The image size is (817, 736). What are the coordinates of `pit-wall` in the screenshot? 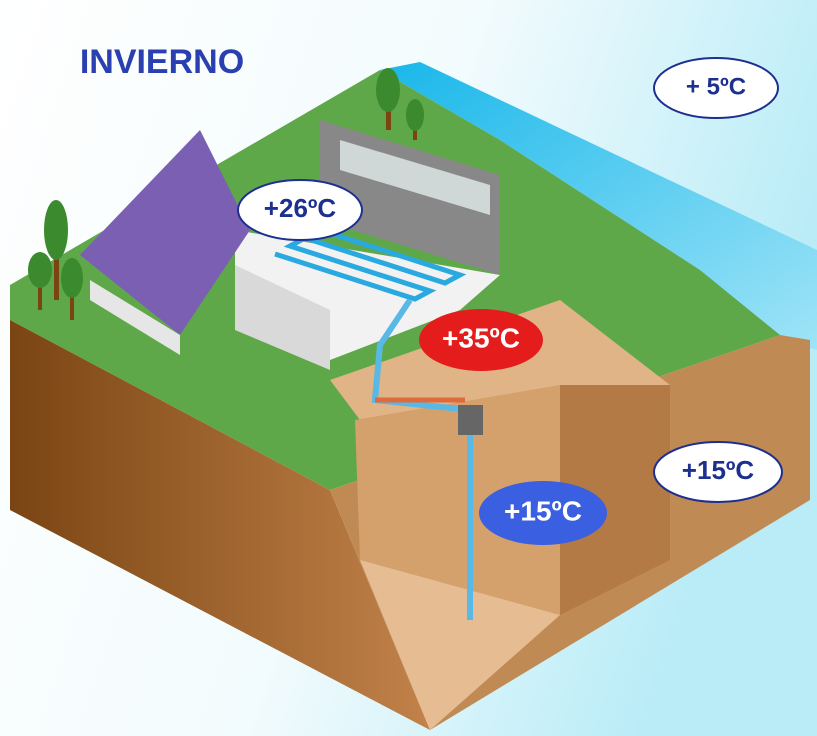 It's located at (615, 500).